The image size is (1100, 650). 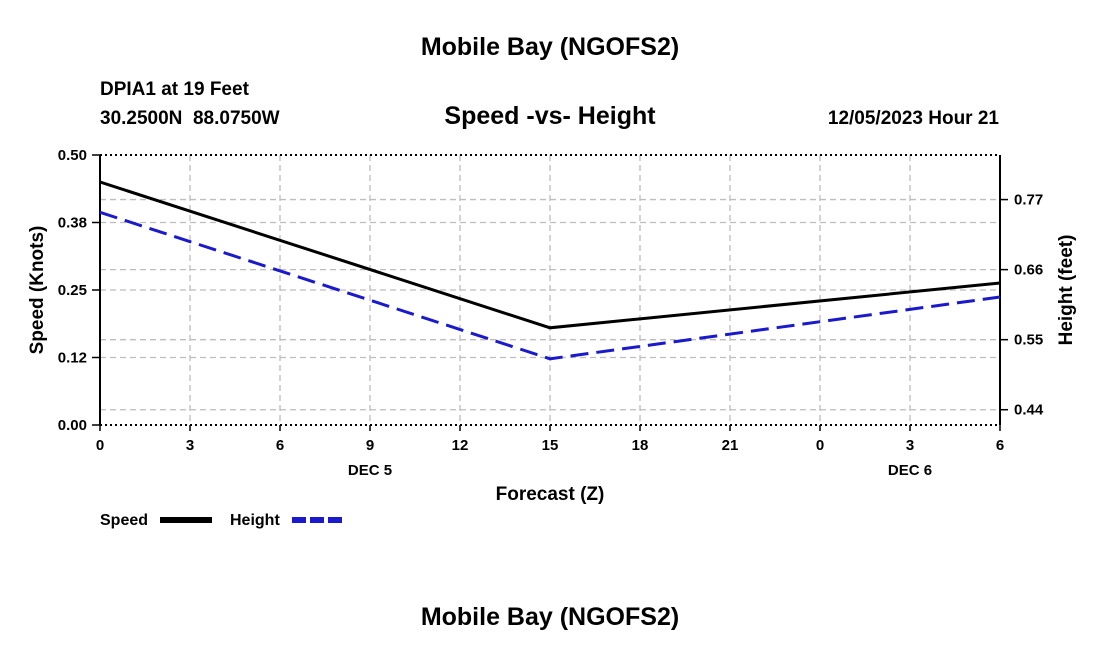 I want to click on y-right-tick-label: 0.66, so click(x=1028, y=270).